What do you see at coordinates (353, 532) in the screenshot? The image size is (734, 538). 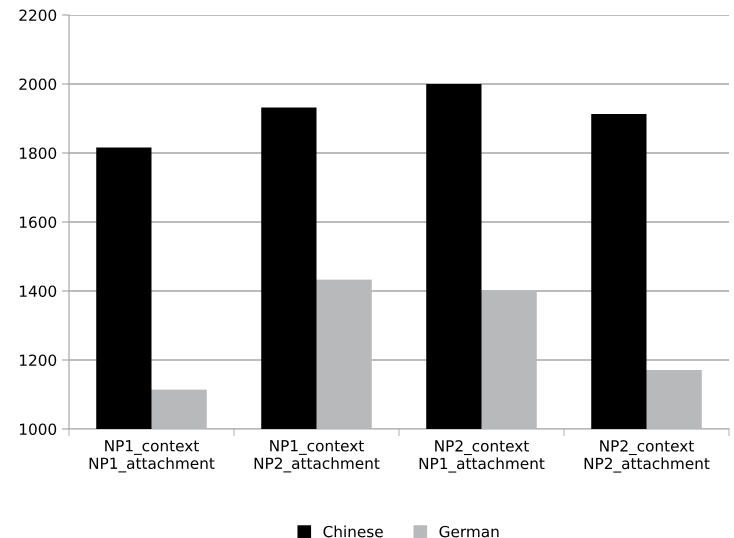 I see `legend-label: Chinese` at bounding box center [353, 532].